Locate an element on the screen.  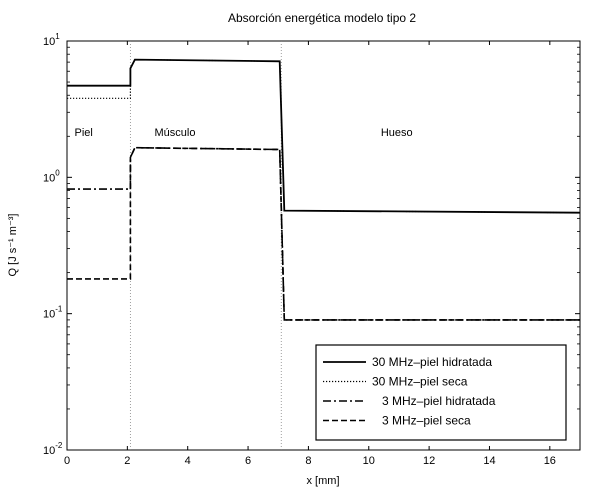
x-tick-label-6: 6 is located at coordinates (248, 461).